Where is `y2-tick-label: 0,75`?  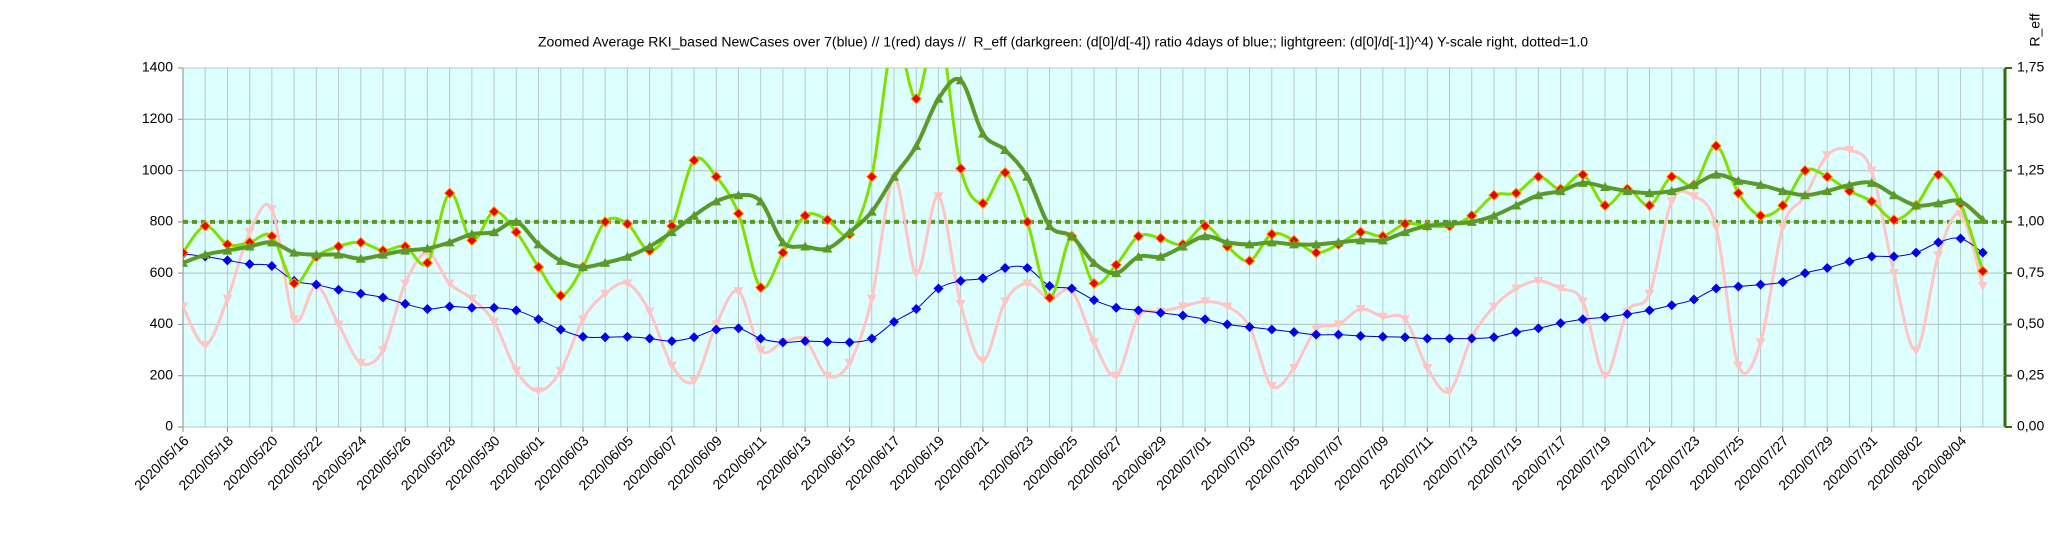 y2-tick-label: 0,75 is located at coordinates (2030, 272).